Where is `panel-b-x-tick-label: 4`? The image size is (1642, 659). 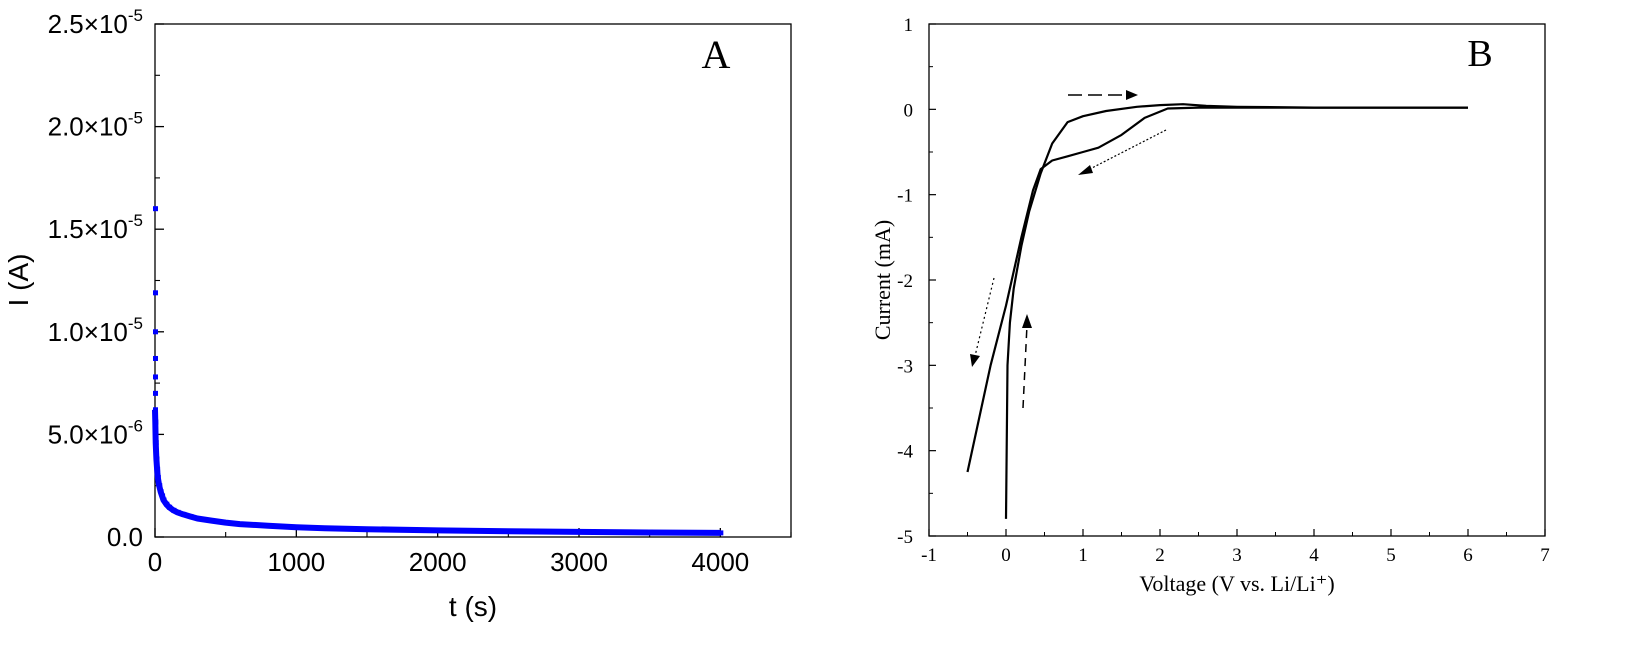
panel-b-x-tick-label: 4 is located at coordinates (1314, 555).